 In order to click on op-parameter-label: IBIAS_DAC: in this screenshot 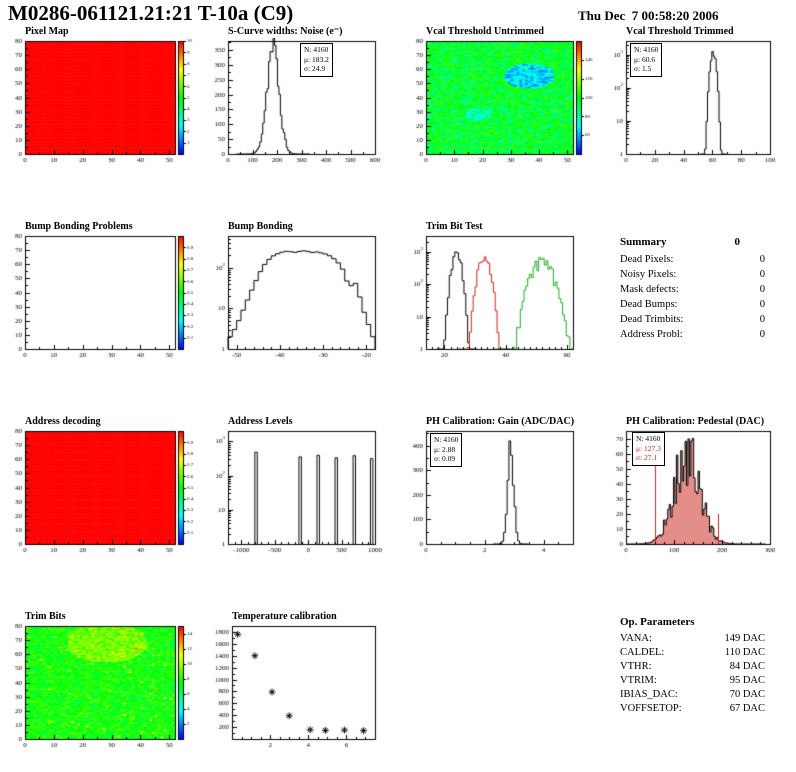, I will do `click(649, 694)`.